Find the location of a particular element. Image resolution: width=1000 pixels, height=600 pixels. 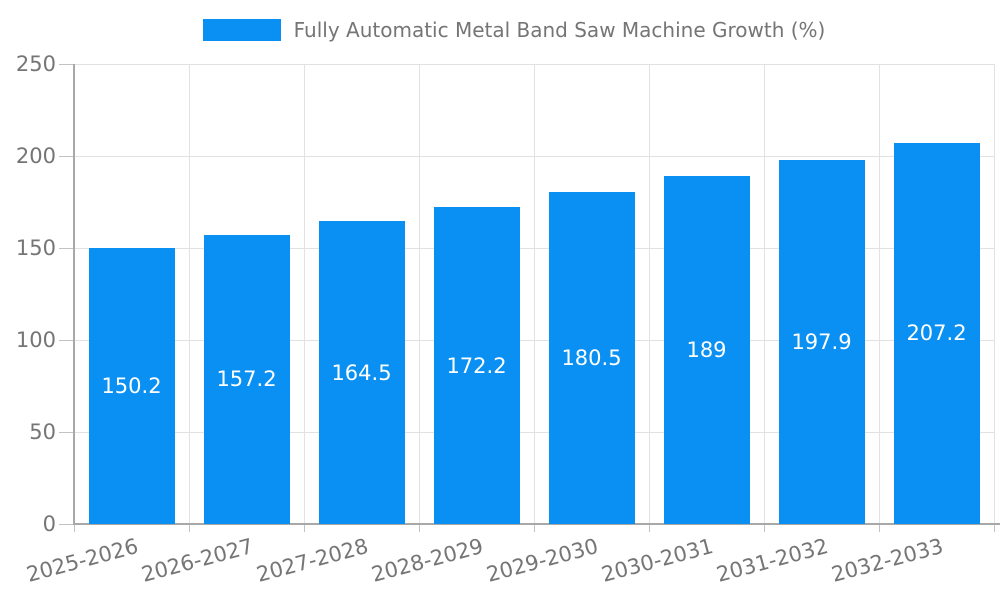

bar-value-label: 189 is located at coordinates (706, 350).